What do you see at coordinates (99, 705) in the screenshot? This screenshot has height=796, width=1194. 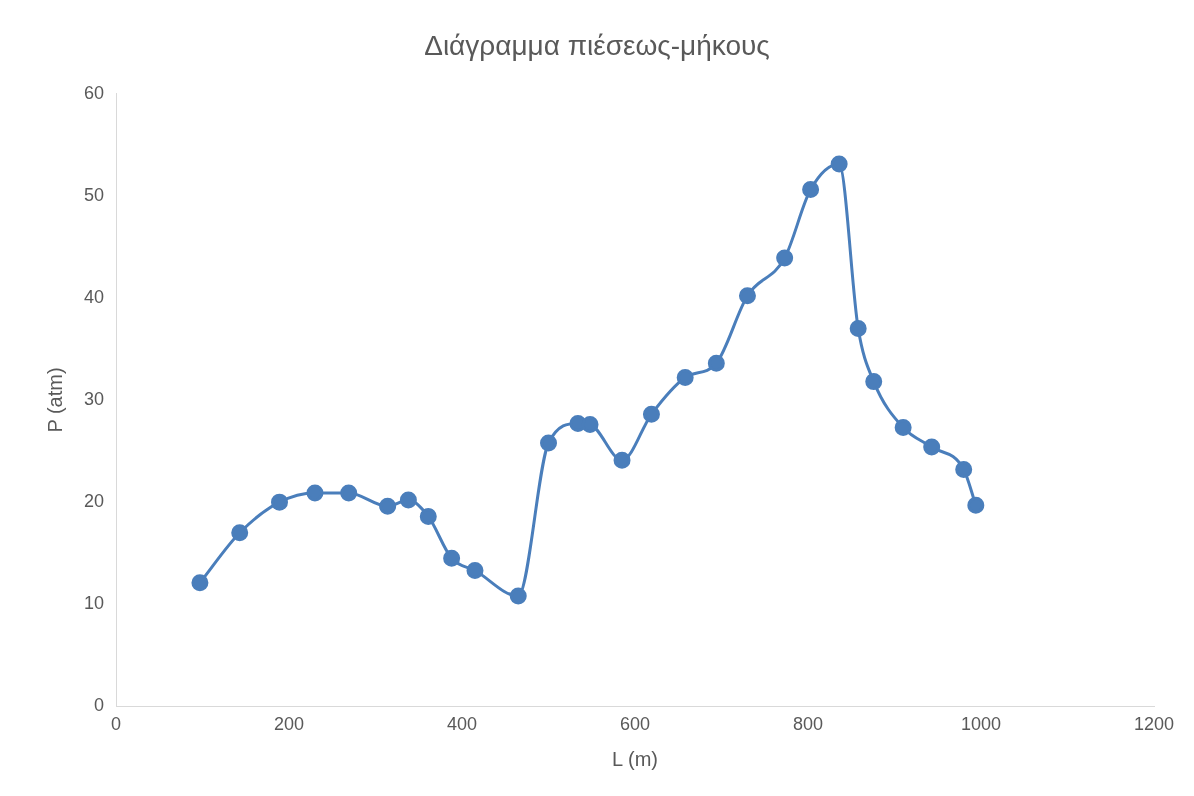 I see `y-tick-label: 0` at bounding box center [99, 705].